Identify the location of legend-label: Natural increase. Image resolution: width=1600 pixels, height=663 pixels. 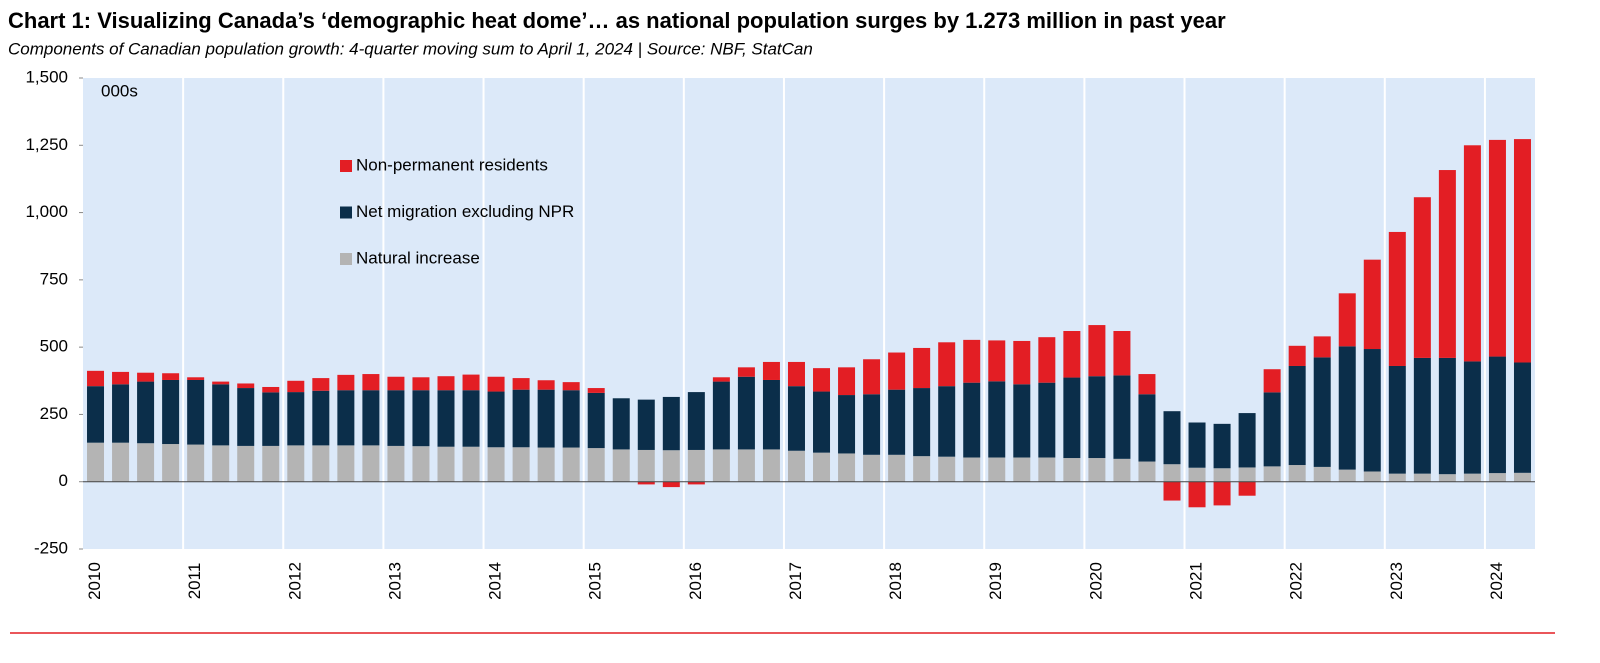
(418, 257).